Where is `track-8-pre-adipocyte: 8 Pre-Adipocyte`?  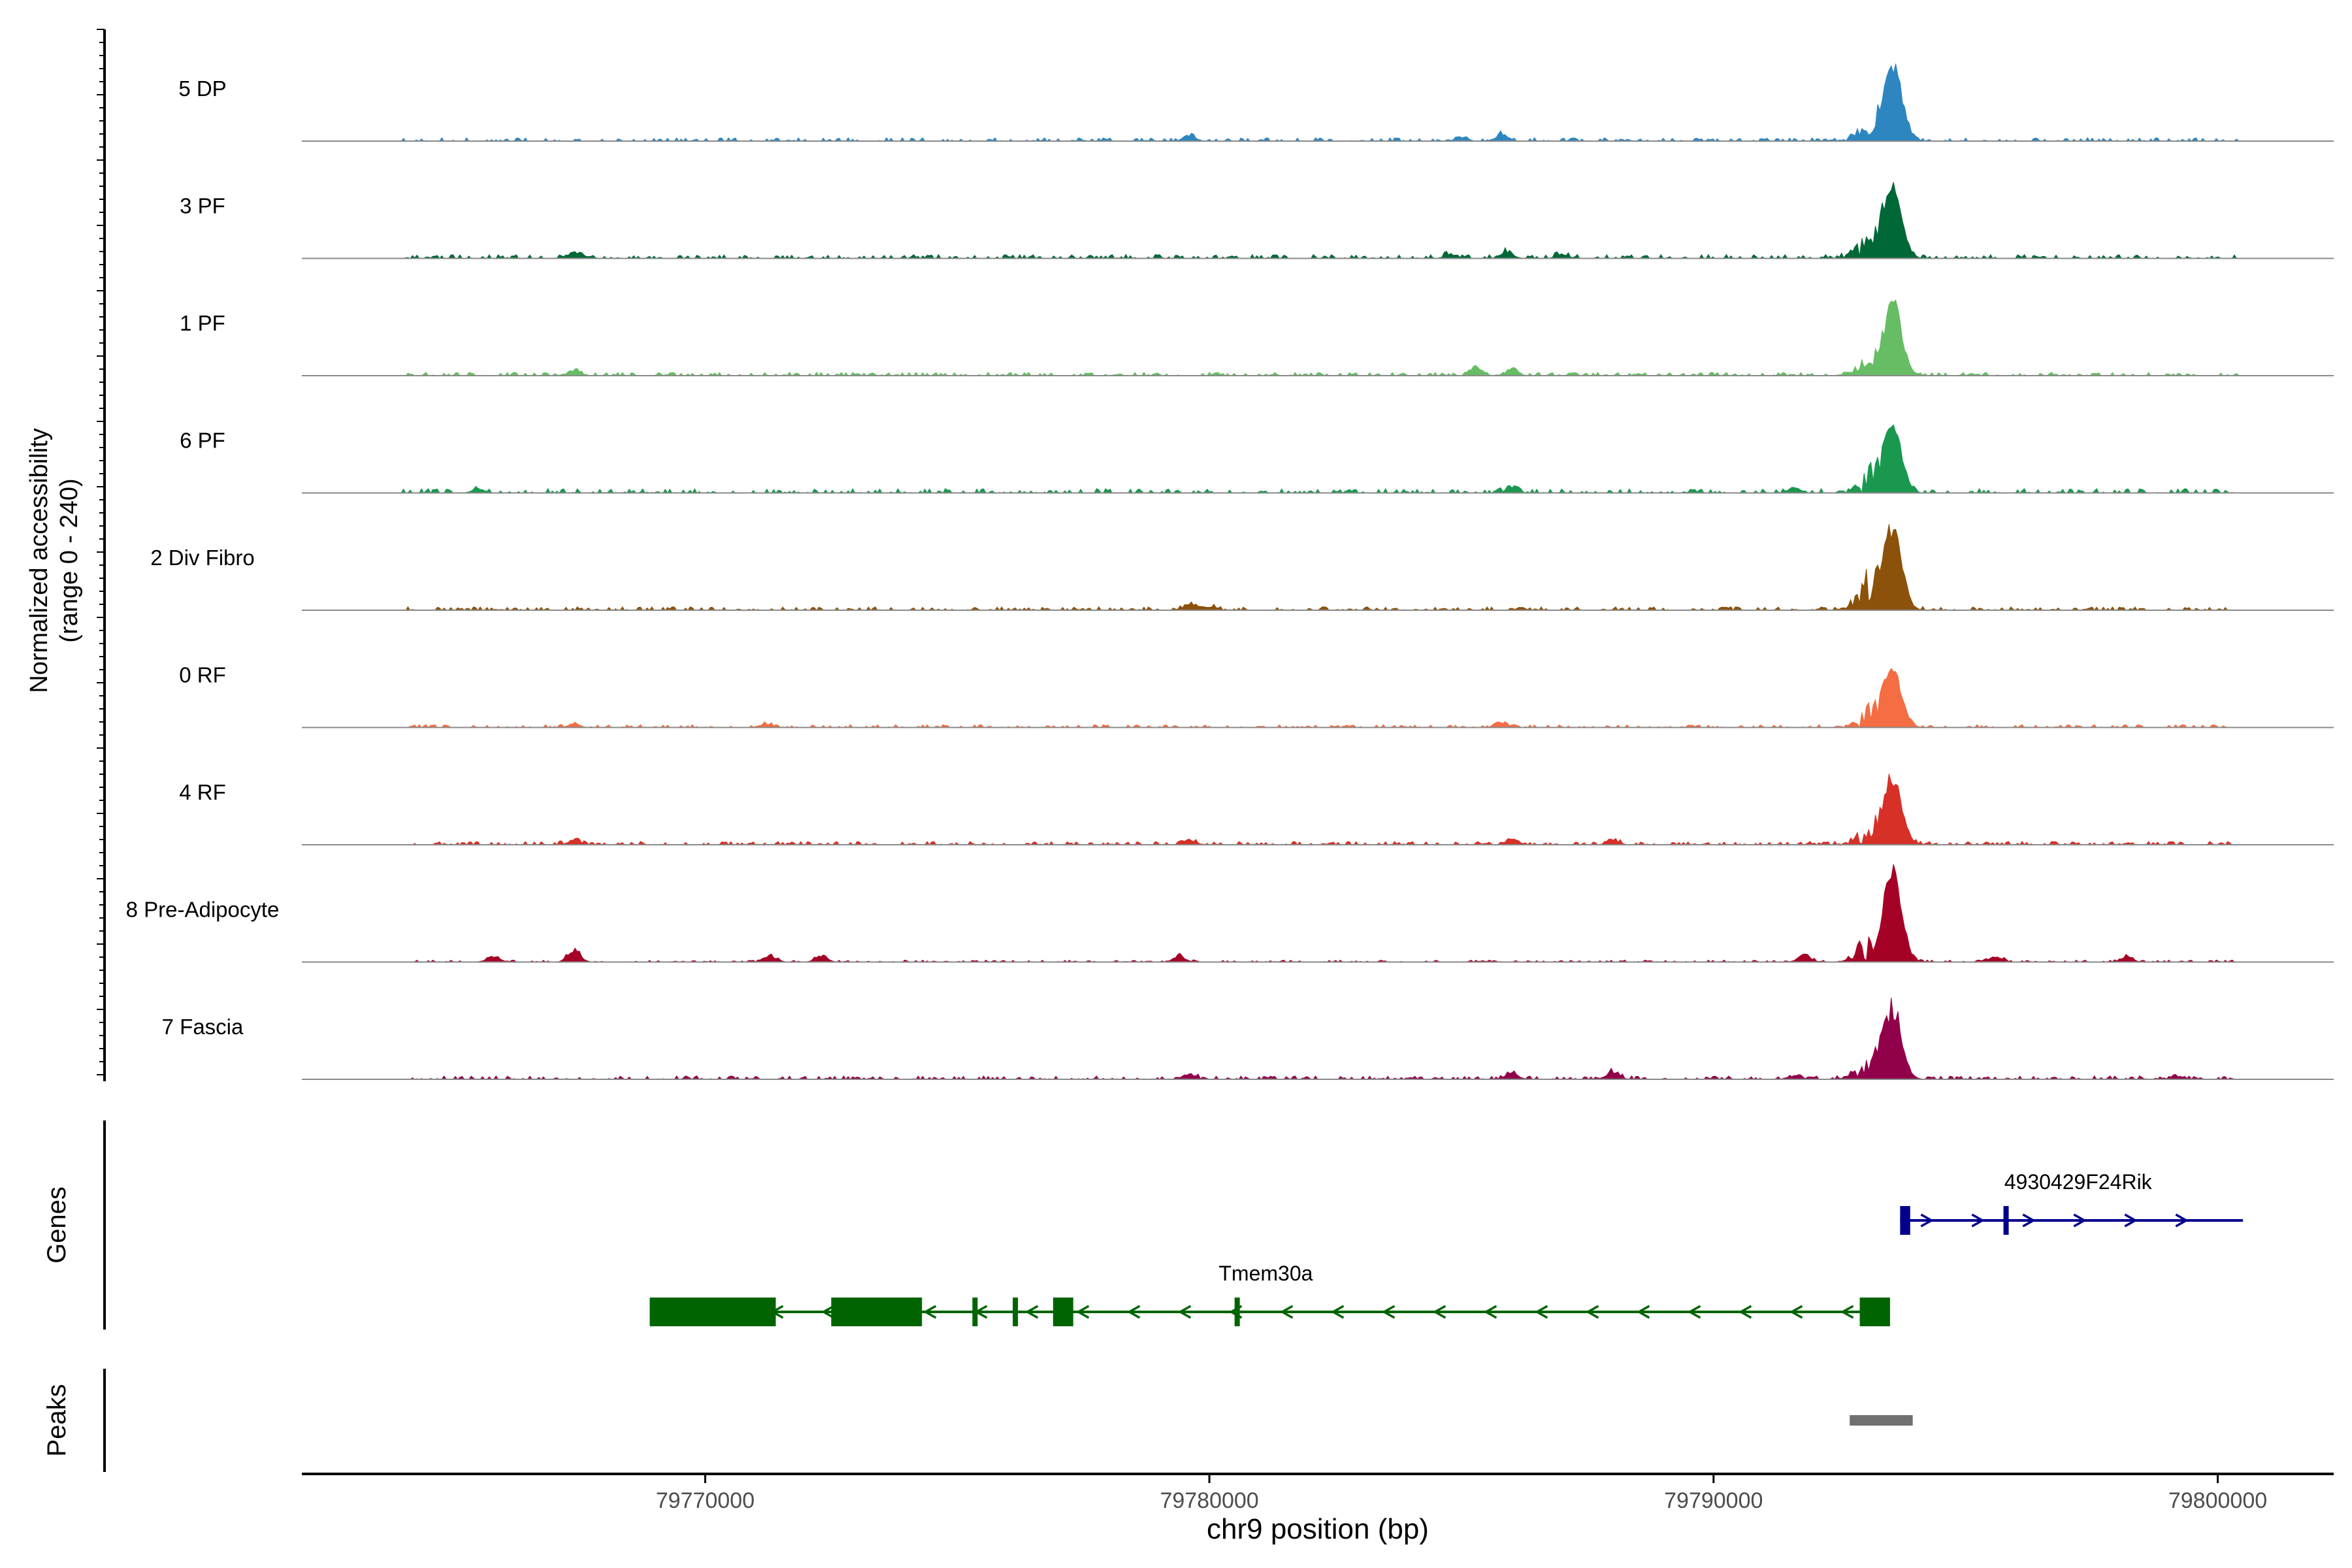
track-8-pre-adipocyte: 8 Pre-Adipocyte is located at coordinates (1230, 913).